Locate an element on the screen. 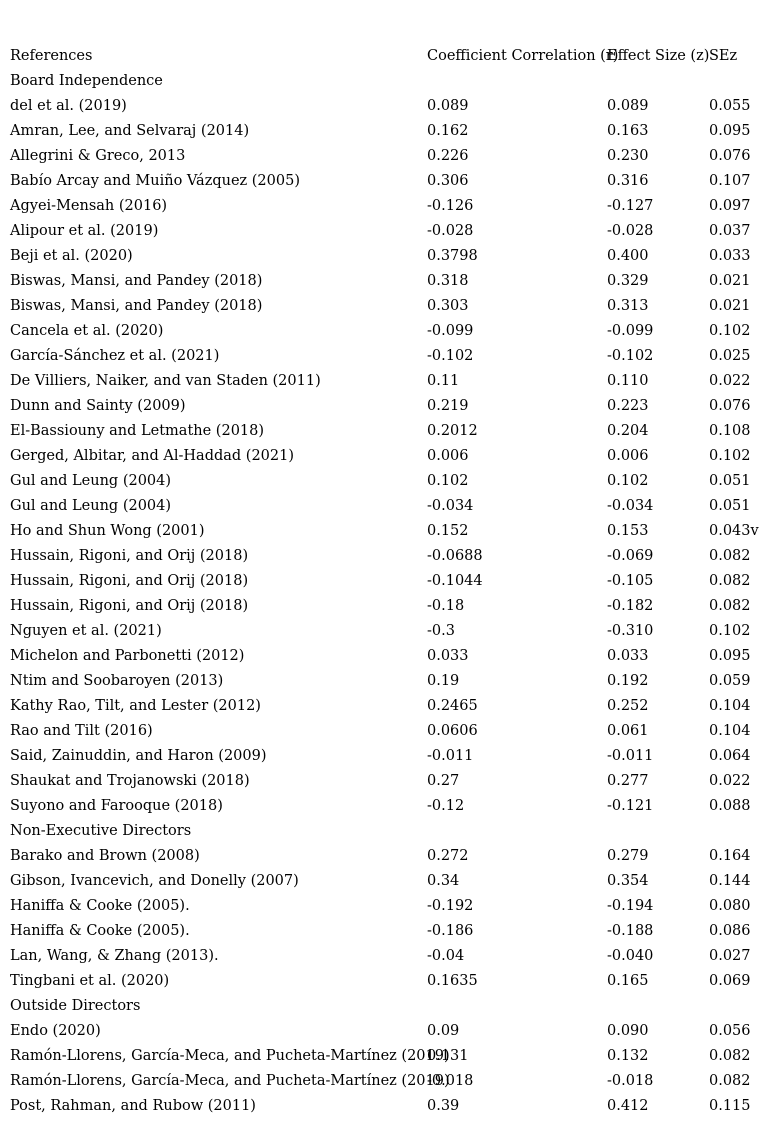  coefficient-correlation-cell: 0.006 is located at coordinates (448, 456).